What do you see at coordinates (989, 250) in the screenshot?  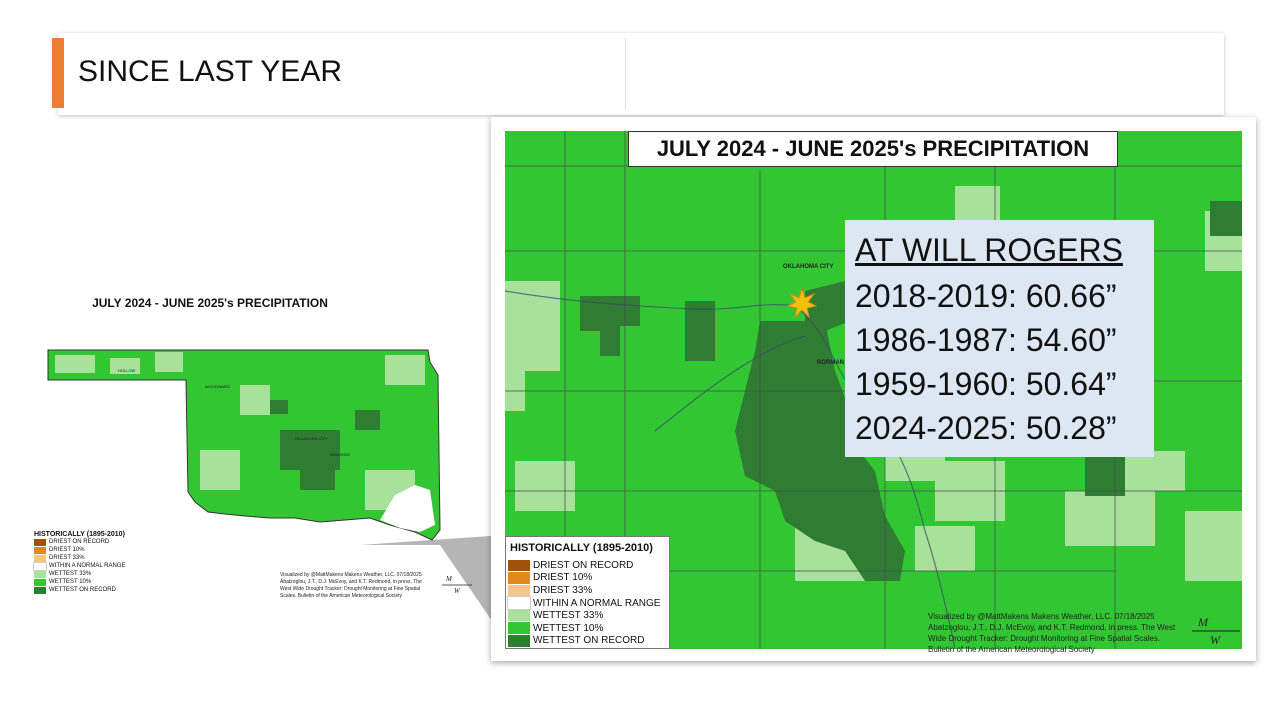 I see `stats-heading: AT WILL ROGERS` at bounding box center [989, 250].